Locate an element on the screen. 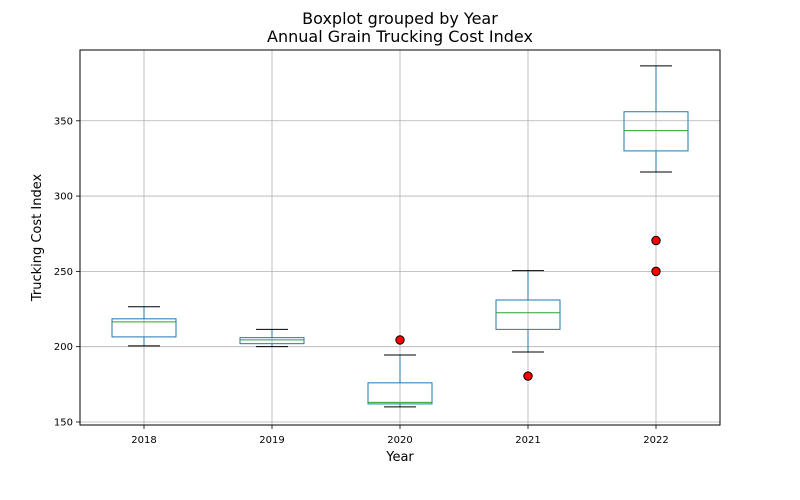 This screenshot has width=800, height=500. y-tick-label: 150 is located at coordinates (63, 422).